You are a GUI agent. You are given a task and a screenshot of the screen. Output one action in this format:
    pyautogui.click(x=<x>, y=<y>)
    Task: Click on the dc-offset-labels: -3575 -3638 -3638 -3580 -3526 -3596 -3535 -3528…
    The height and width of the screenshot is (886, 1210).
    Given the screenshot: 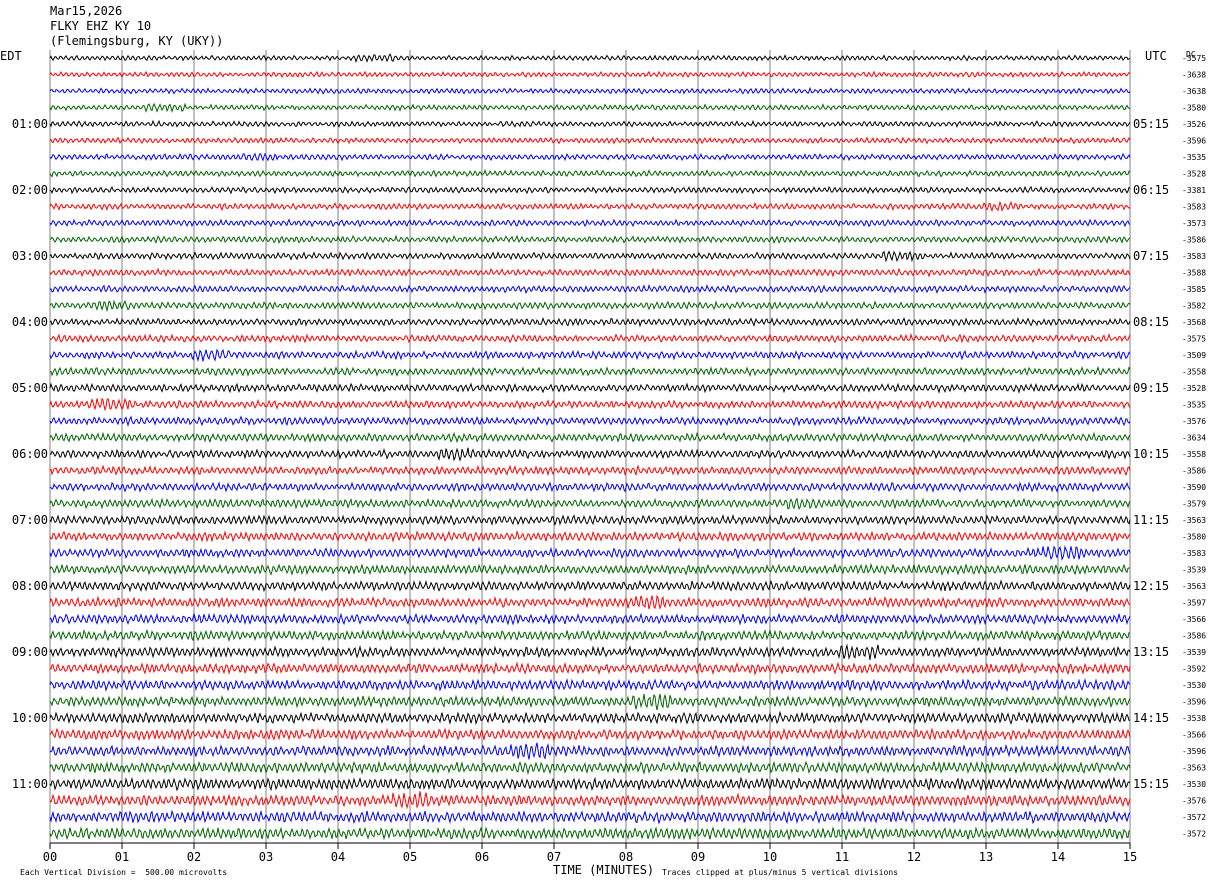 What is the action you would take?
    pyautogui.click(x=1194, y=446)
    